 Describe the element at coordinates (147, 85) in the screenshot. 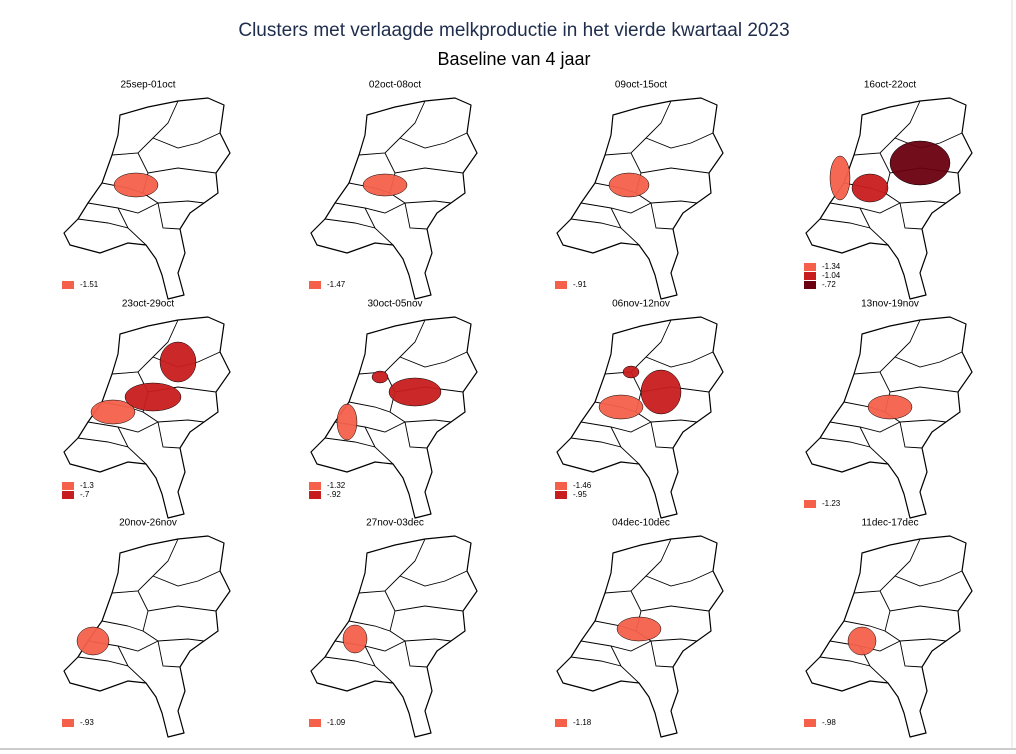

I see `panel-title: 25sep-01oct` at that location.